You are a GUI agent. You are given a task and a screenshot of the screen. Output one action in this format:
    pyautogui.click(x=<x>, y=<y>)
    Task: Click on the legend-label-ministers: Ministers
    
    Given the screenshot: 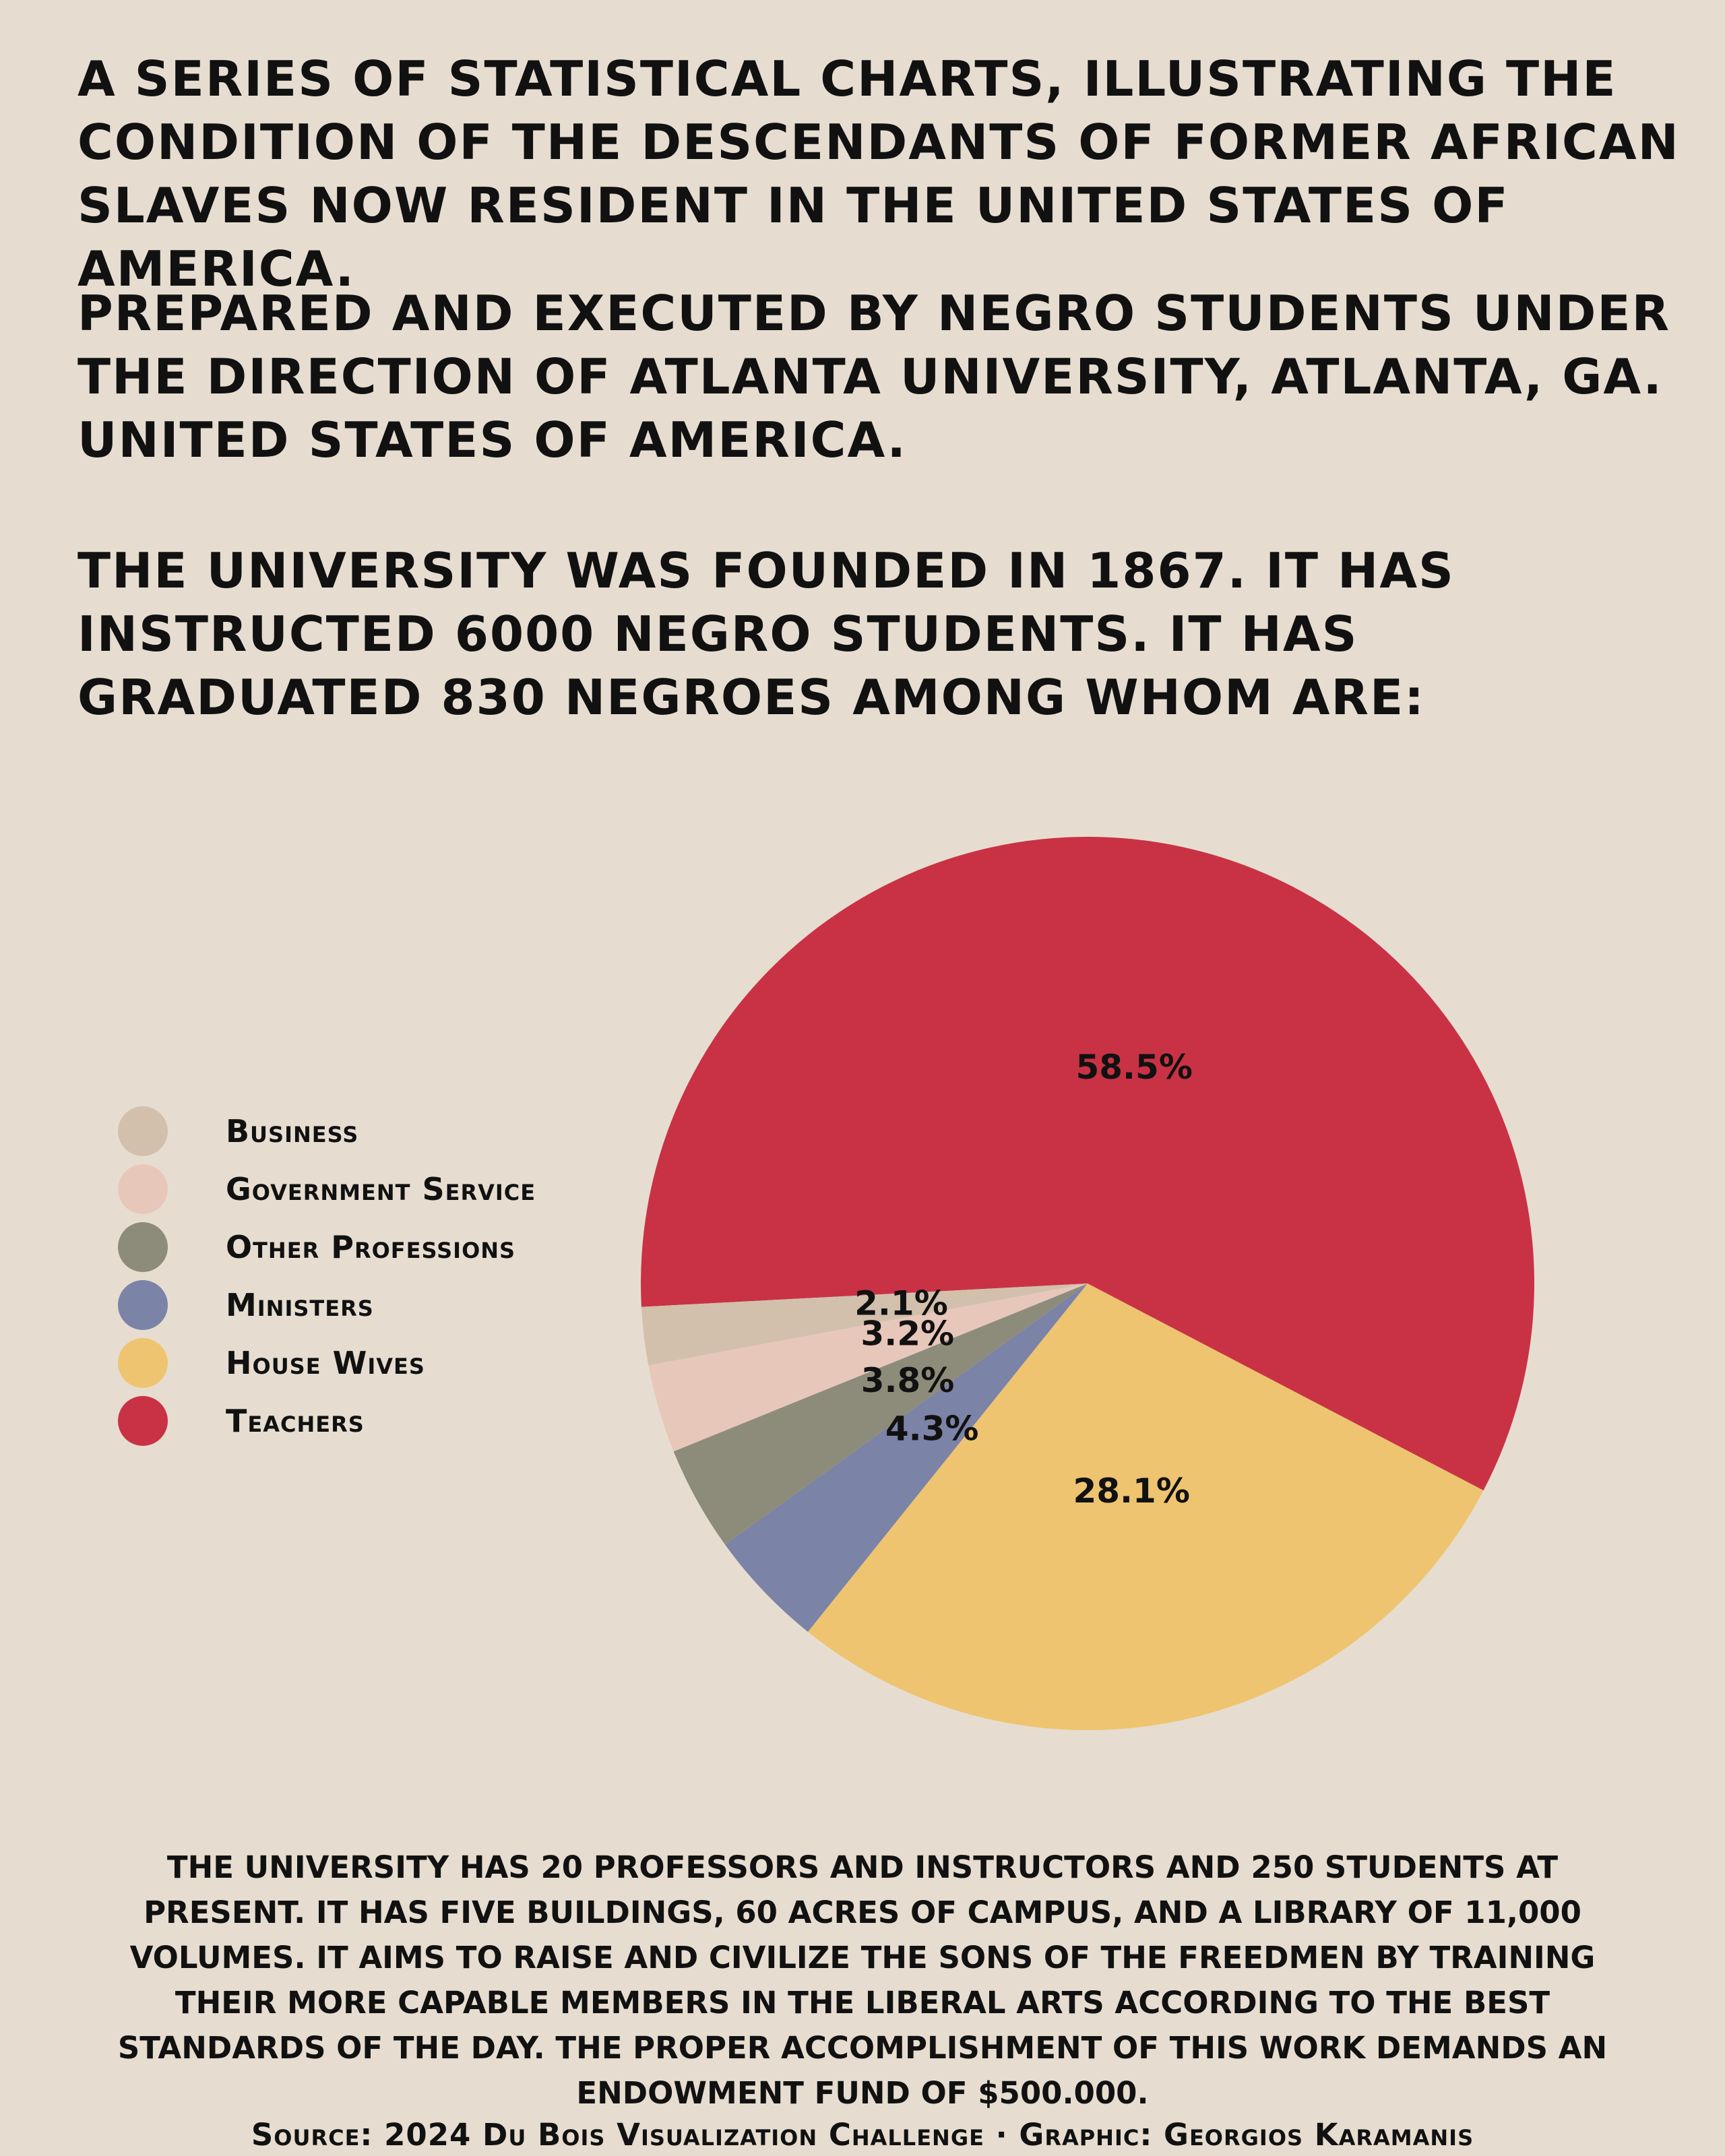 What is the action you would take?
    pyautogui.click(x=300, y=1305)
    